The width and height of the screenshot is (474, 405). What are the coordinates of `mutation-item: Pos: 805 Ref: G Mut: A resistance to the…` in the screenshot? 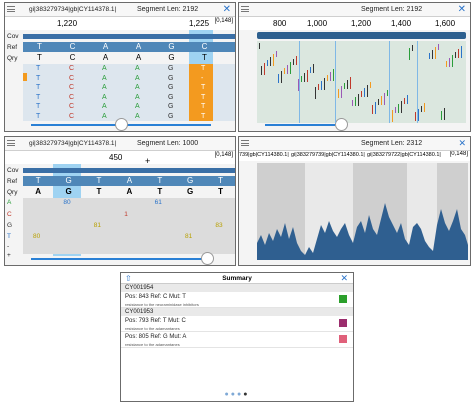 It's located at (237, 340).